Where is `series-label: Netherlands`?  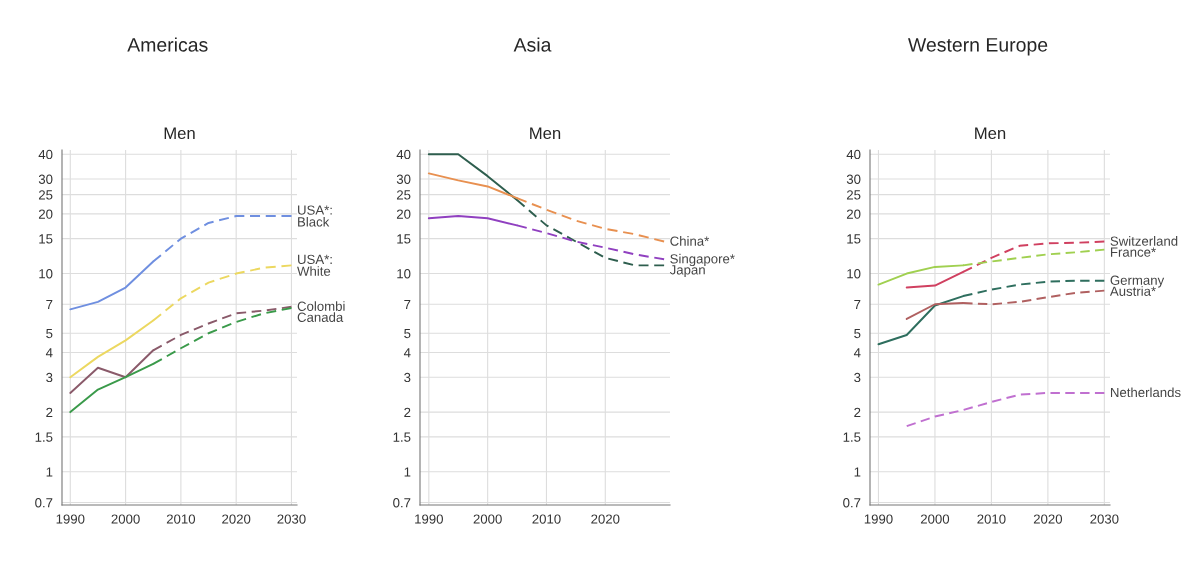
series-label: Netherlands is located at coordinates (1145, 392).